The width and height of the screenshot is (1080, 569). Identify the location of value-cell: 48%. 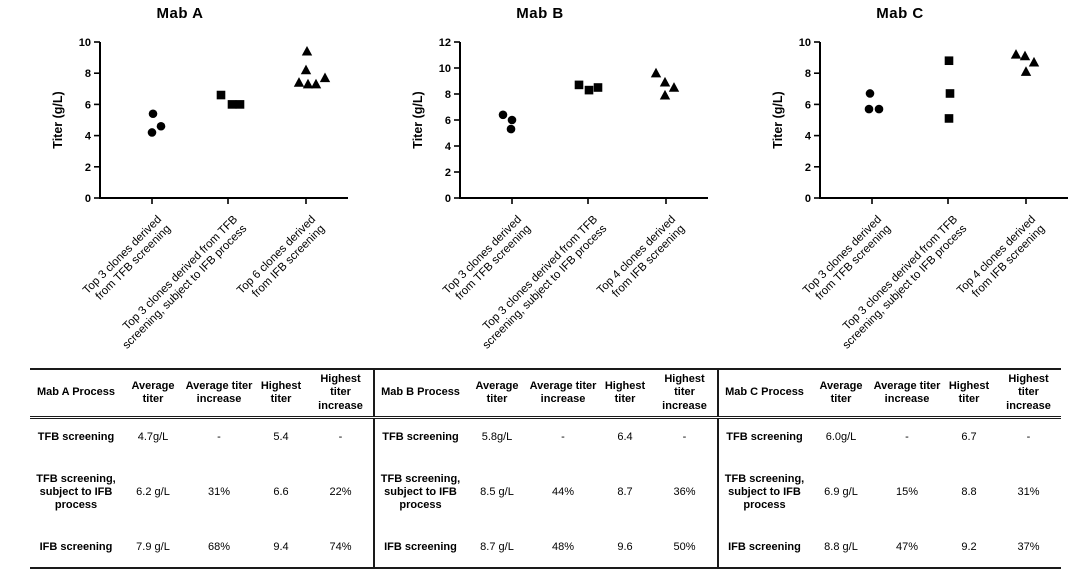
(563, 547).